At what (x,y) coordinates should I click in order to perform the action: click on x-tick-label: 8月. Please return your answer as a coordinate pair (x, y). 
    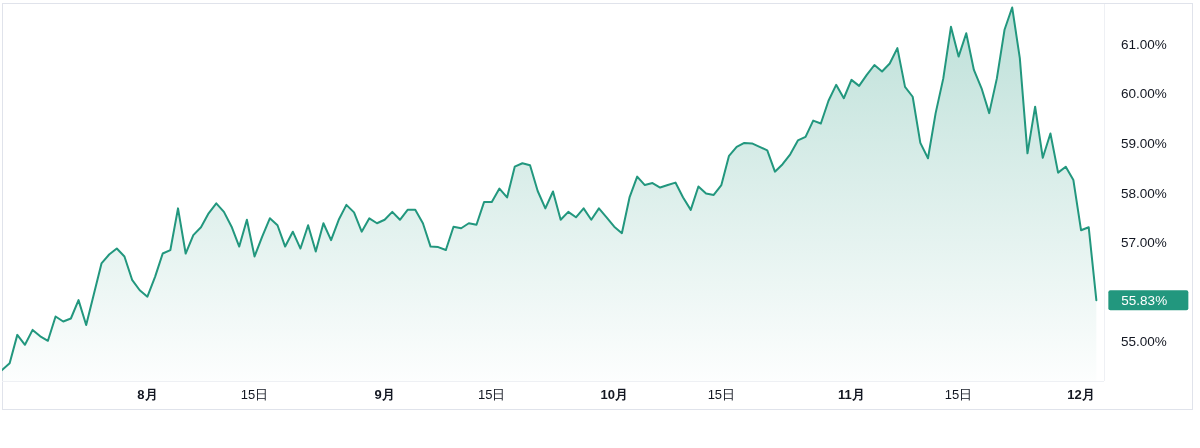
    Looking at the image, I should click on (147, 394).